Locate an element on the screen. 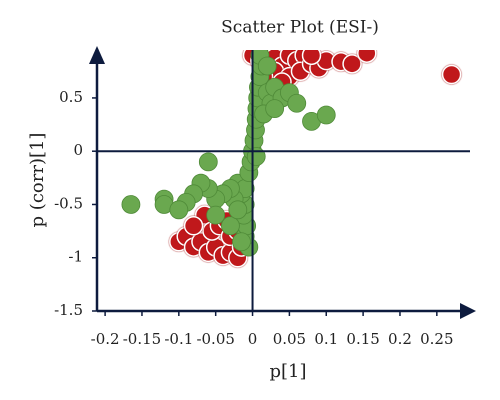 The image size is (500, 400). x-tick-label: -0.2 is located at coordinates (105, 339).